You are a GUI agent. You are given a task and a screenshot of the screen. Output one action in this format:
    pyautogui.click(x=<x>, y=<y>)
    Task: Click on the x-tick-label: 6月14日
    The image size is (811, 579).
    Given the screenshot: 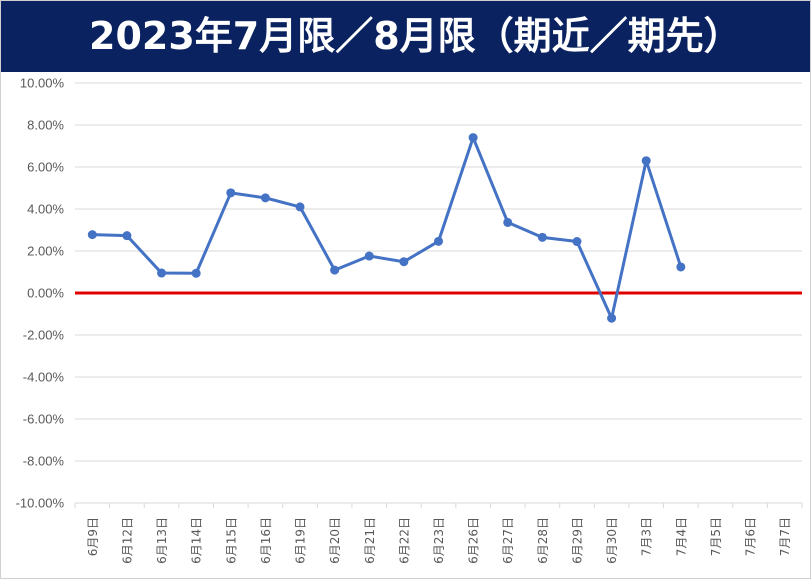 What is the action you would take?
    pyautogui.click(x=197, y=540)
    